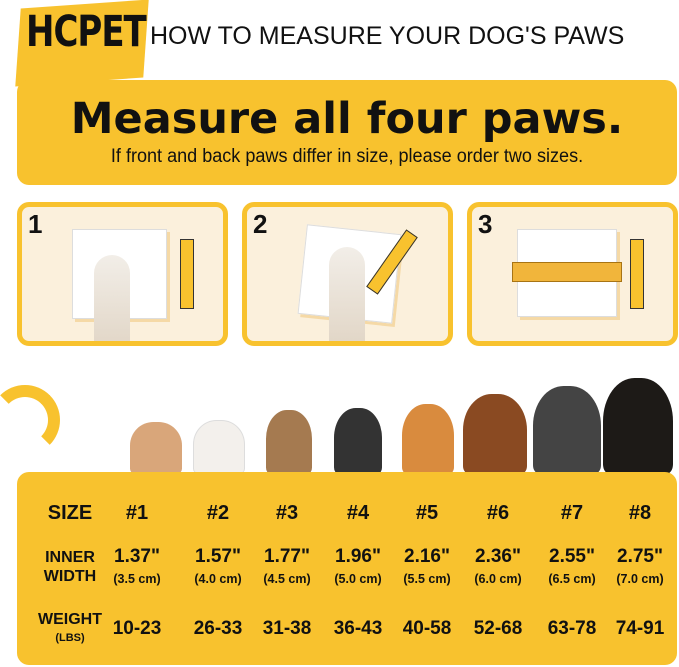  Describe the element at coordinates (156, 448) in the screenshot. I see `dog-chihuahua` at that location.